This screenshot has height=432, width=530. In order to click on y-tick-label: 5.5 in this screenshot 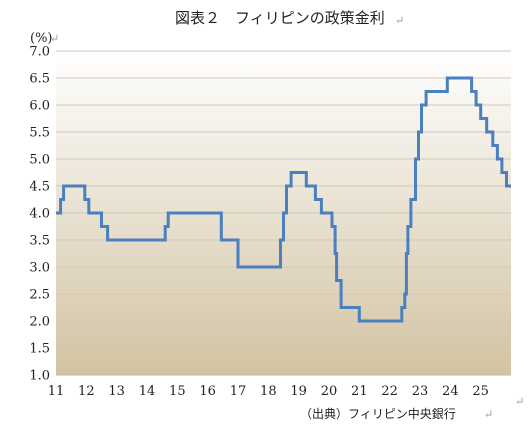, I will do `click(39, 133)`.